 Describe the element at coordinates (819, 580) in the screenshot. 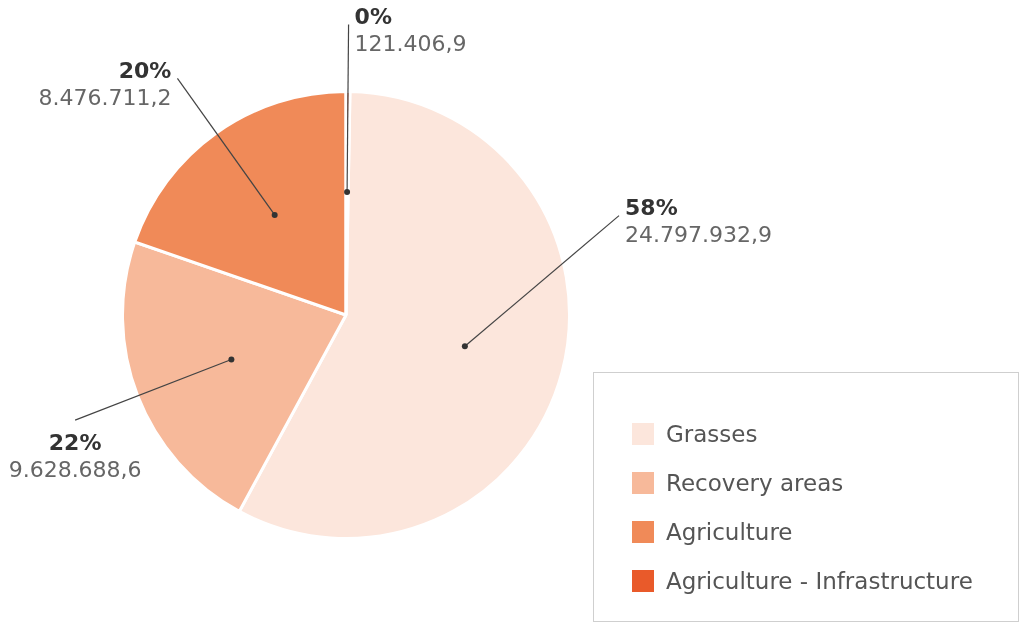

I see `legend-label: Agriculture - Infrastructure` at that location.